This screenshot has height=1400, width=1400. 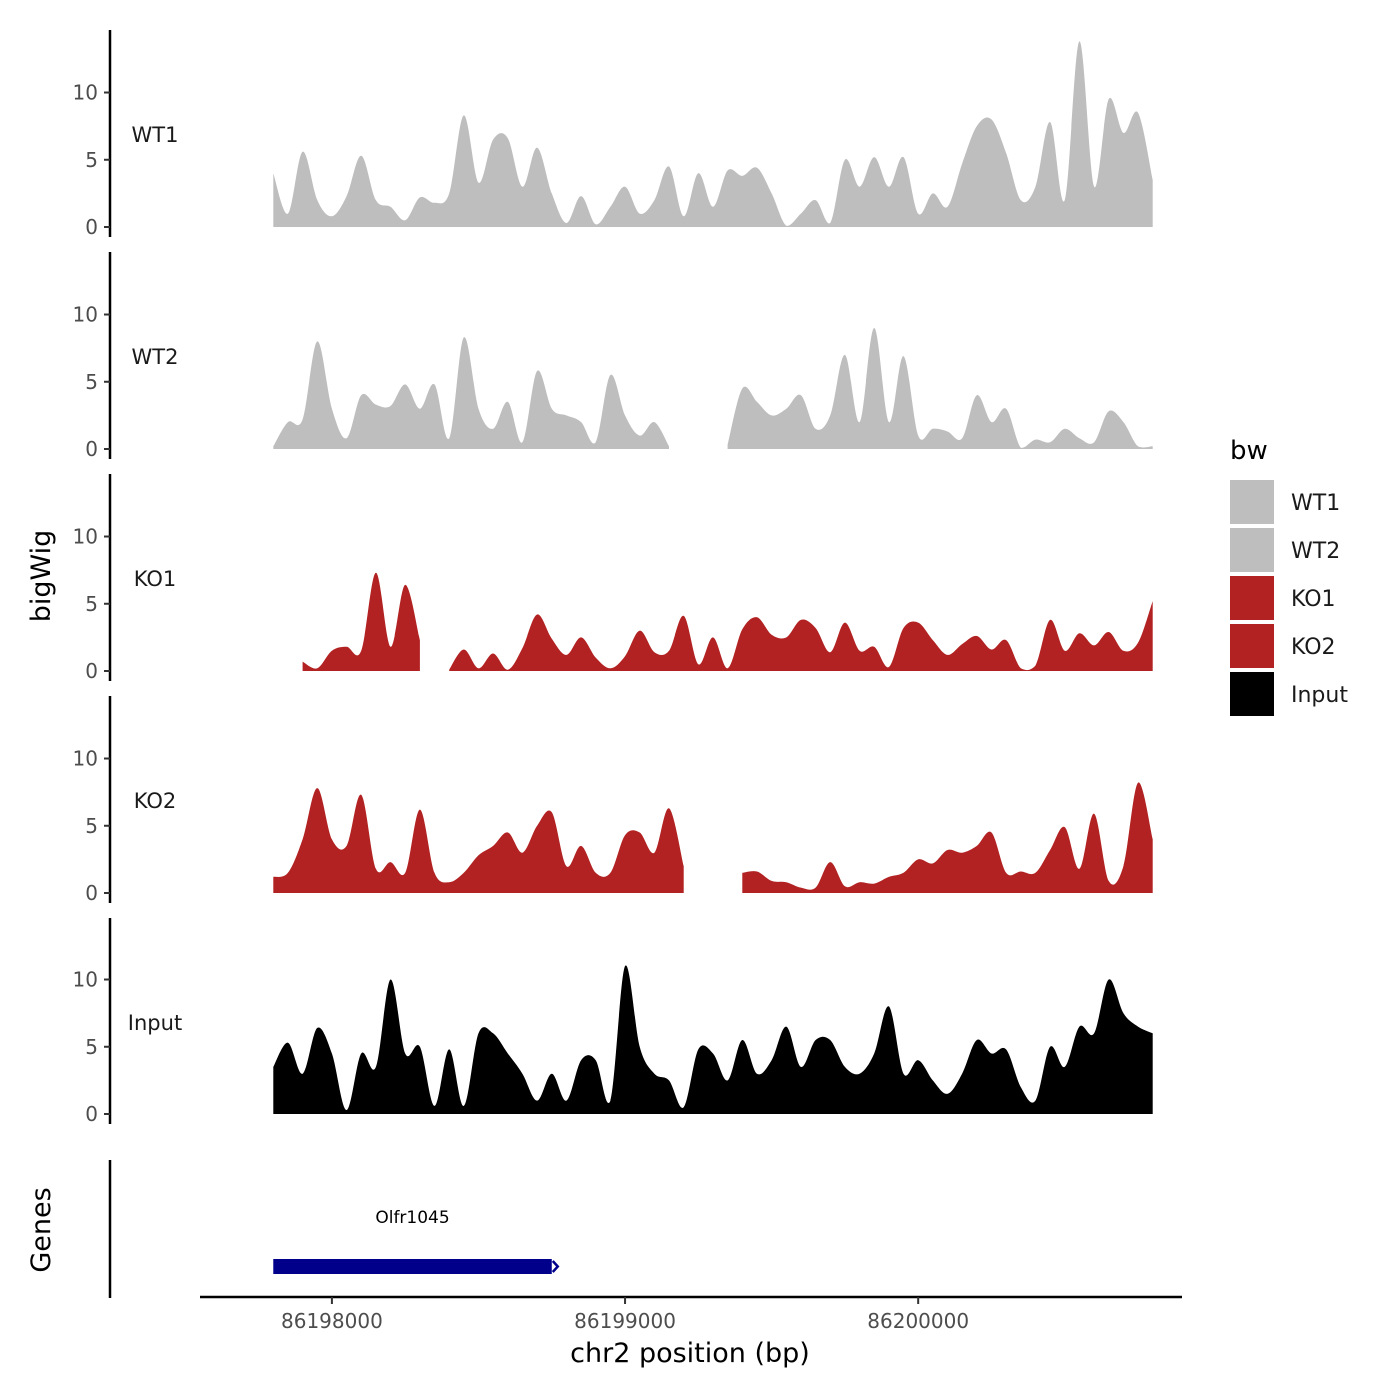 I want to click on track-label-ko1: KO1, so click(x=155, y=579).